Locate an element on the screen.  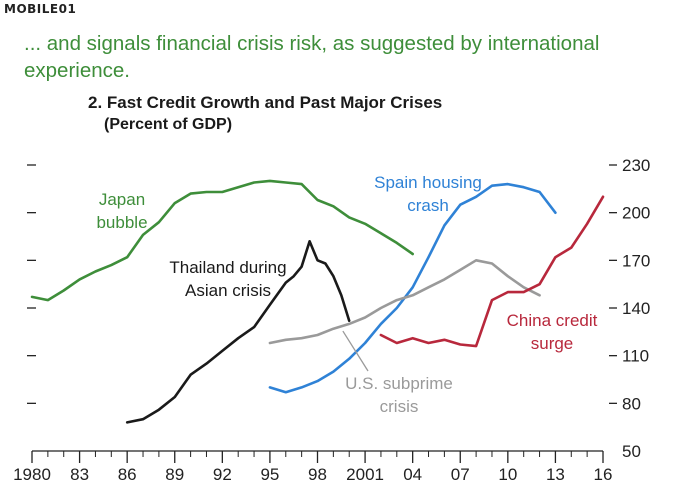
x-tick-label: 98 is located at coordinates (317, 474).